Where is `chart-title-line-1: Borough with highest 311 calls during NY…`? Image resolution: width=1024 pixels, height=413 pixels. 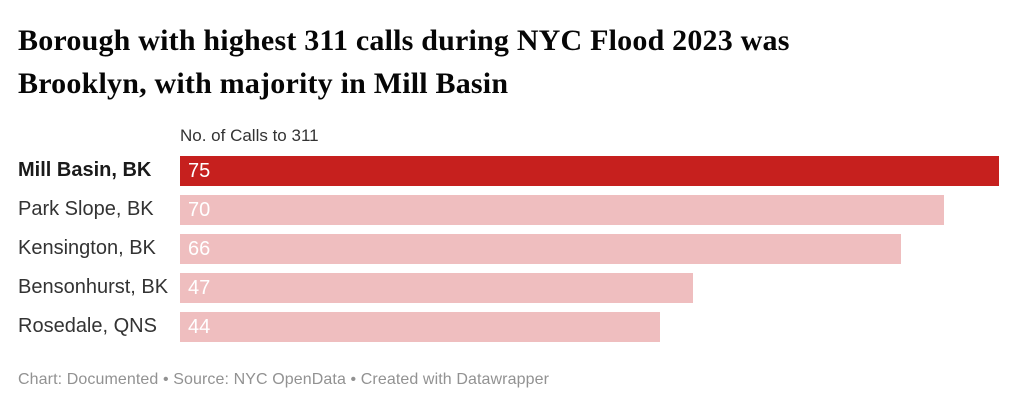 chart-title-line-1: Borough with highest 311 calls during NY… is located at coordinates (404, 40).